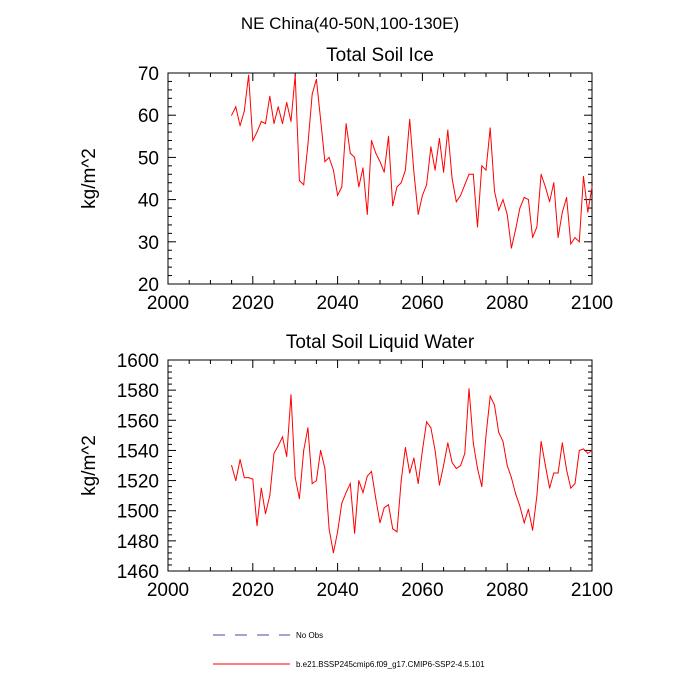  I want to click on x-tick-label: 2000, so click(168, 303).